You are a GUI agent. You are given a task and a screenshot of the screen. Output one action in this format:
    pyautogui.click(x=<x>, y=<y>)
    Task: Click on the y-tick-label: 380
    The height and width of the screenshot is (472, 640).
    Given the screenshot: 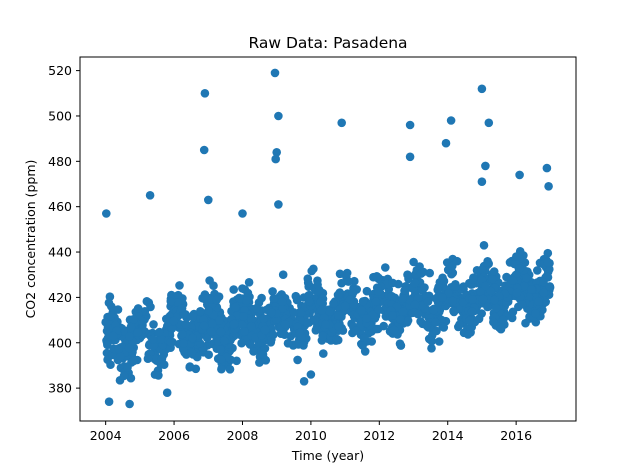 What is the action you would take?
    pyautogui.click(x=60, y=388)
    